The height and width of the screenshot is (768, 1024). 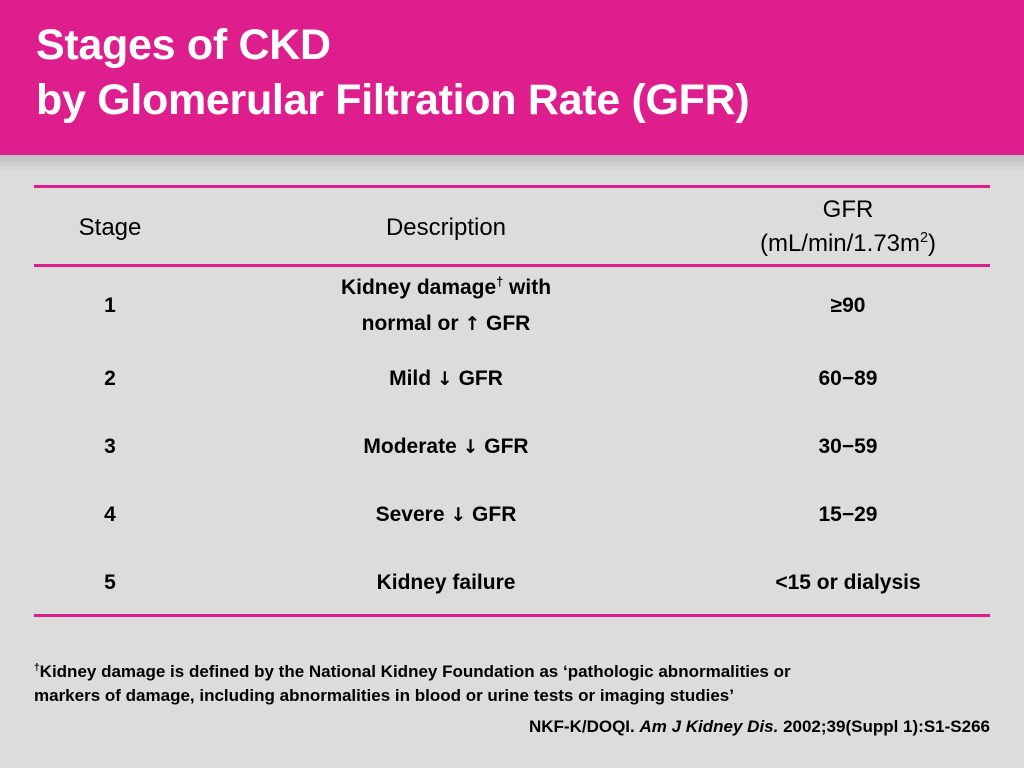 What do you see at coordinates (848, 209) in the screenshot?
I see `header-gfr-line1: GFR` at bounding box center [848, 209].